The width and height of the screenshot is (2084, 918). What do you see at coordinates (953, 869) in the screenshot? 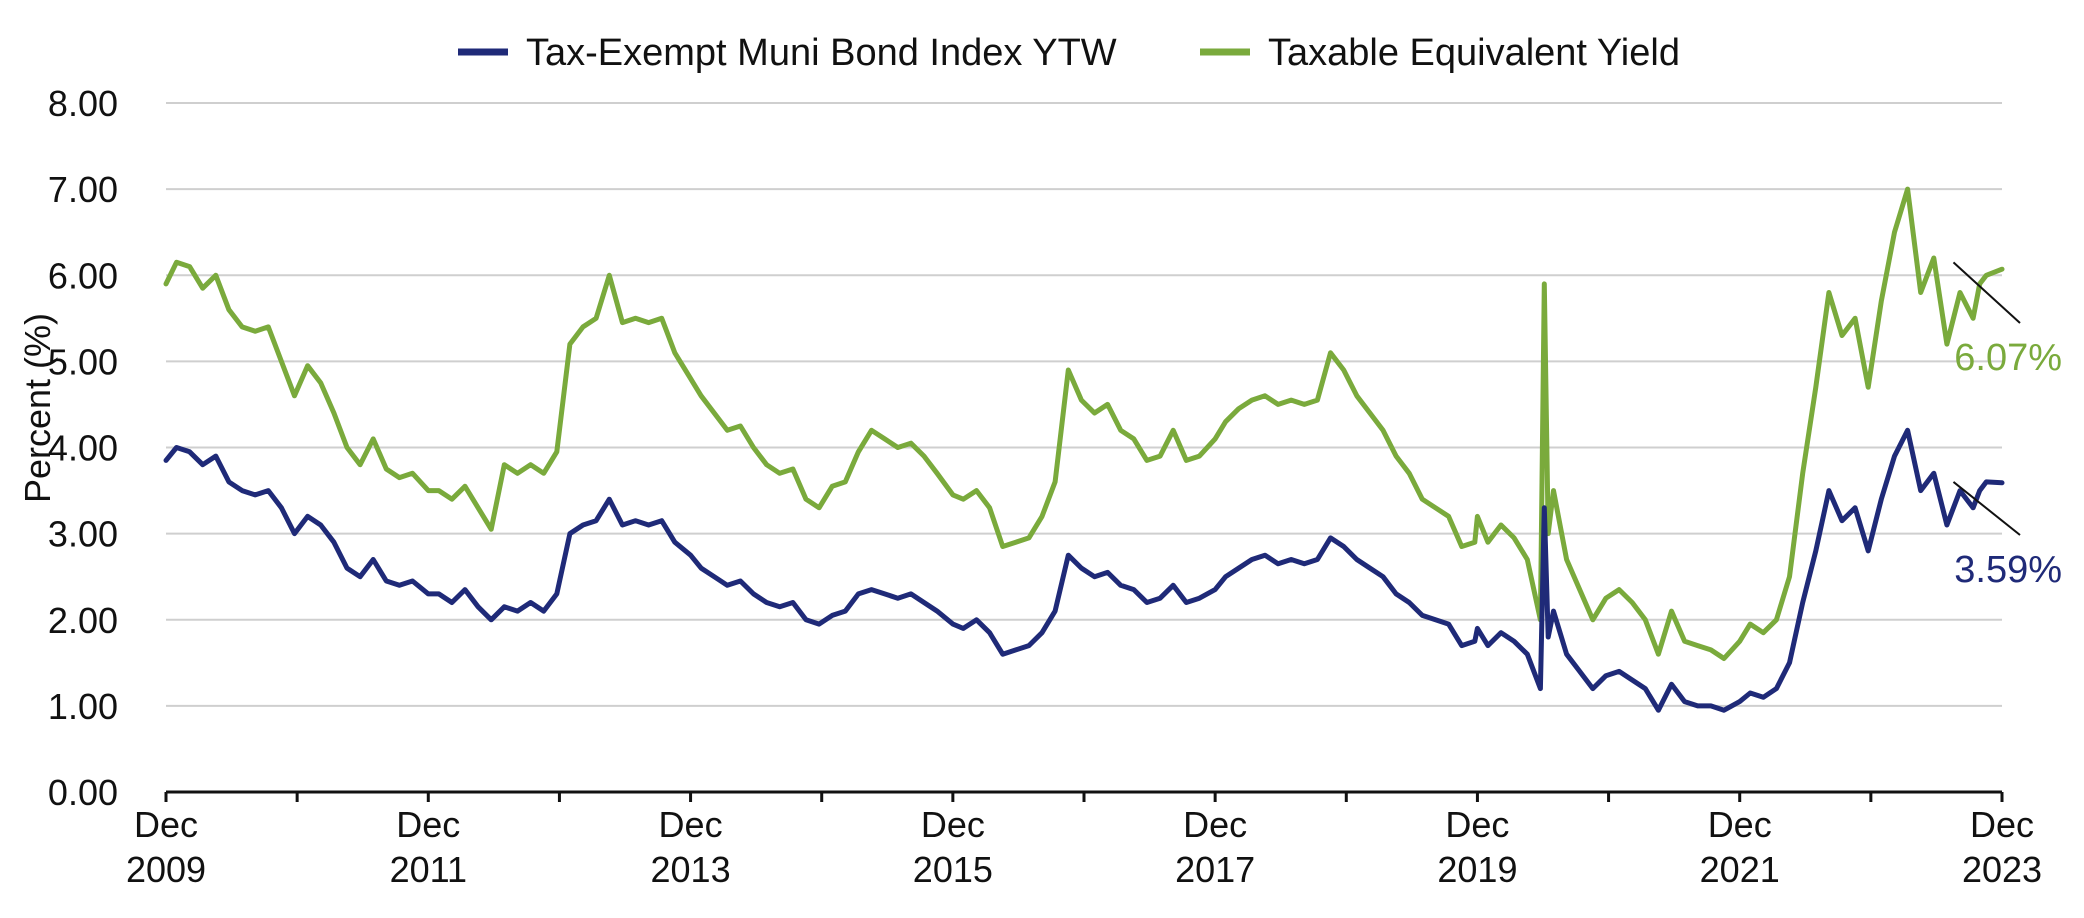
I see `x-tick-label: 2015` at bounding box center [953, 869].